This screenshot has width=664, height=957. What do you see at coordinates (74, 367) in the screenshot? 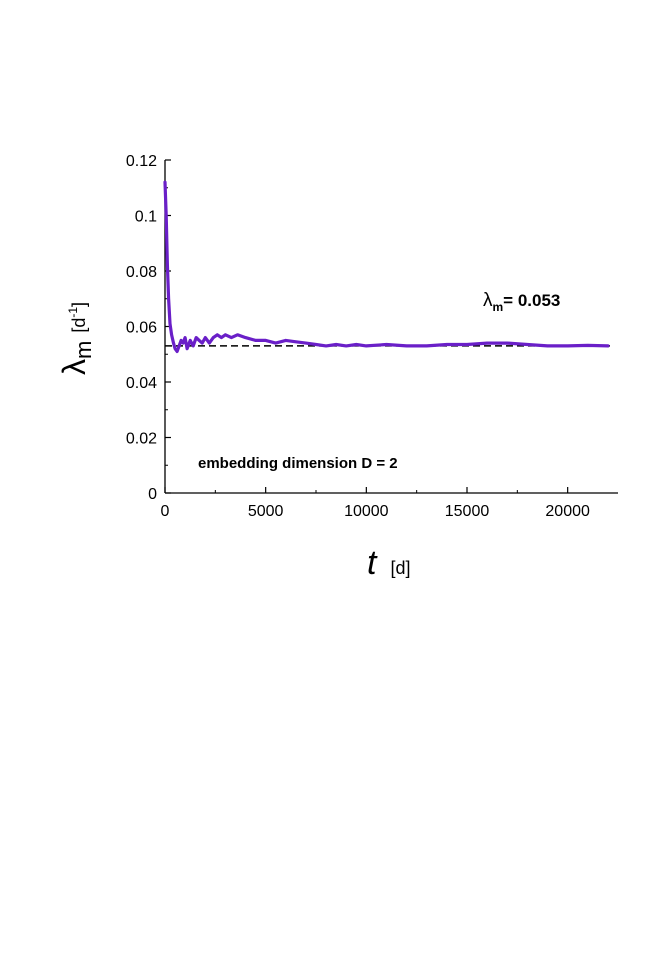
I see `y-axis-symbol: λ` at bounding box center [74, 367].